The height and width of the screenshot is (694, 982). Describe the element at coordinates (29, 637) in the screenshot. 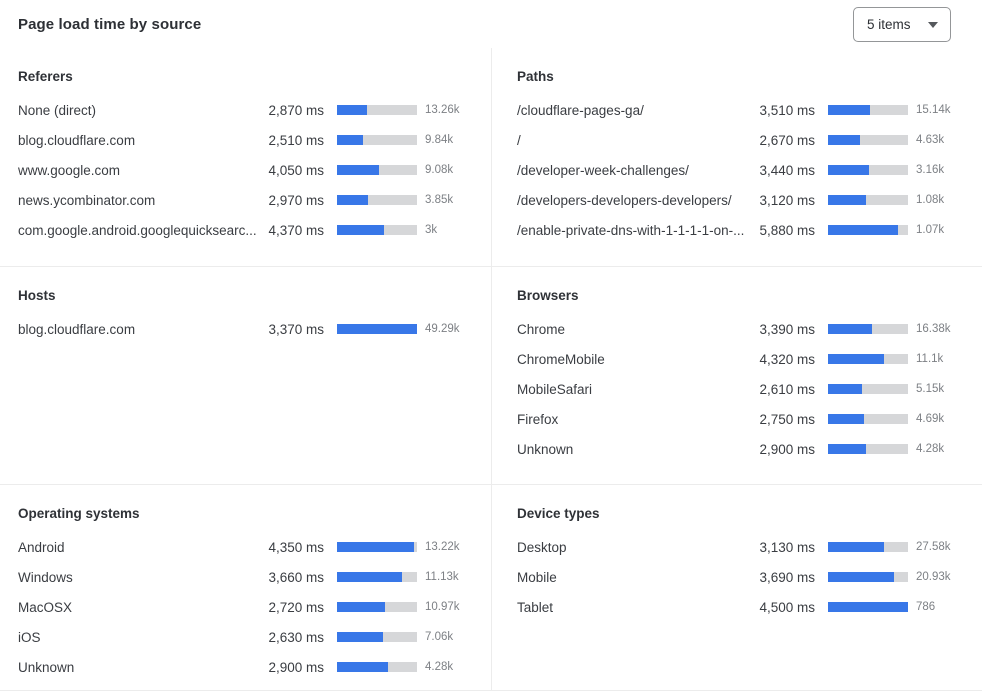

I see `row-label: iOS` at that location.